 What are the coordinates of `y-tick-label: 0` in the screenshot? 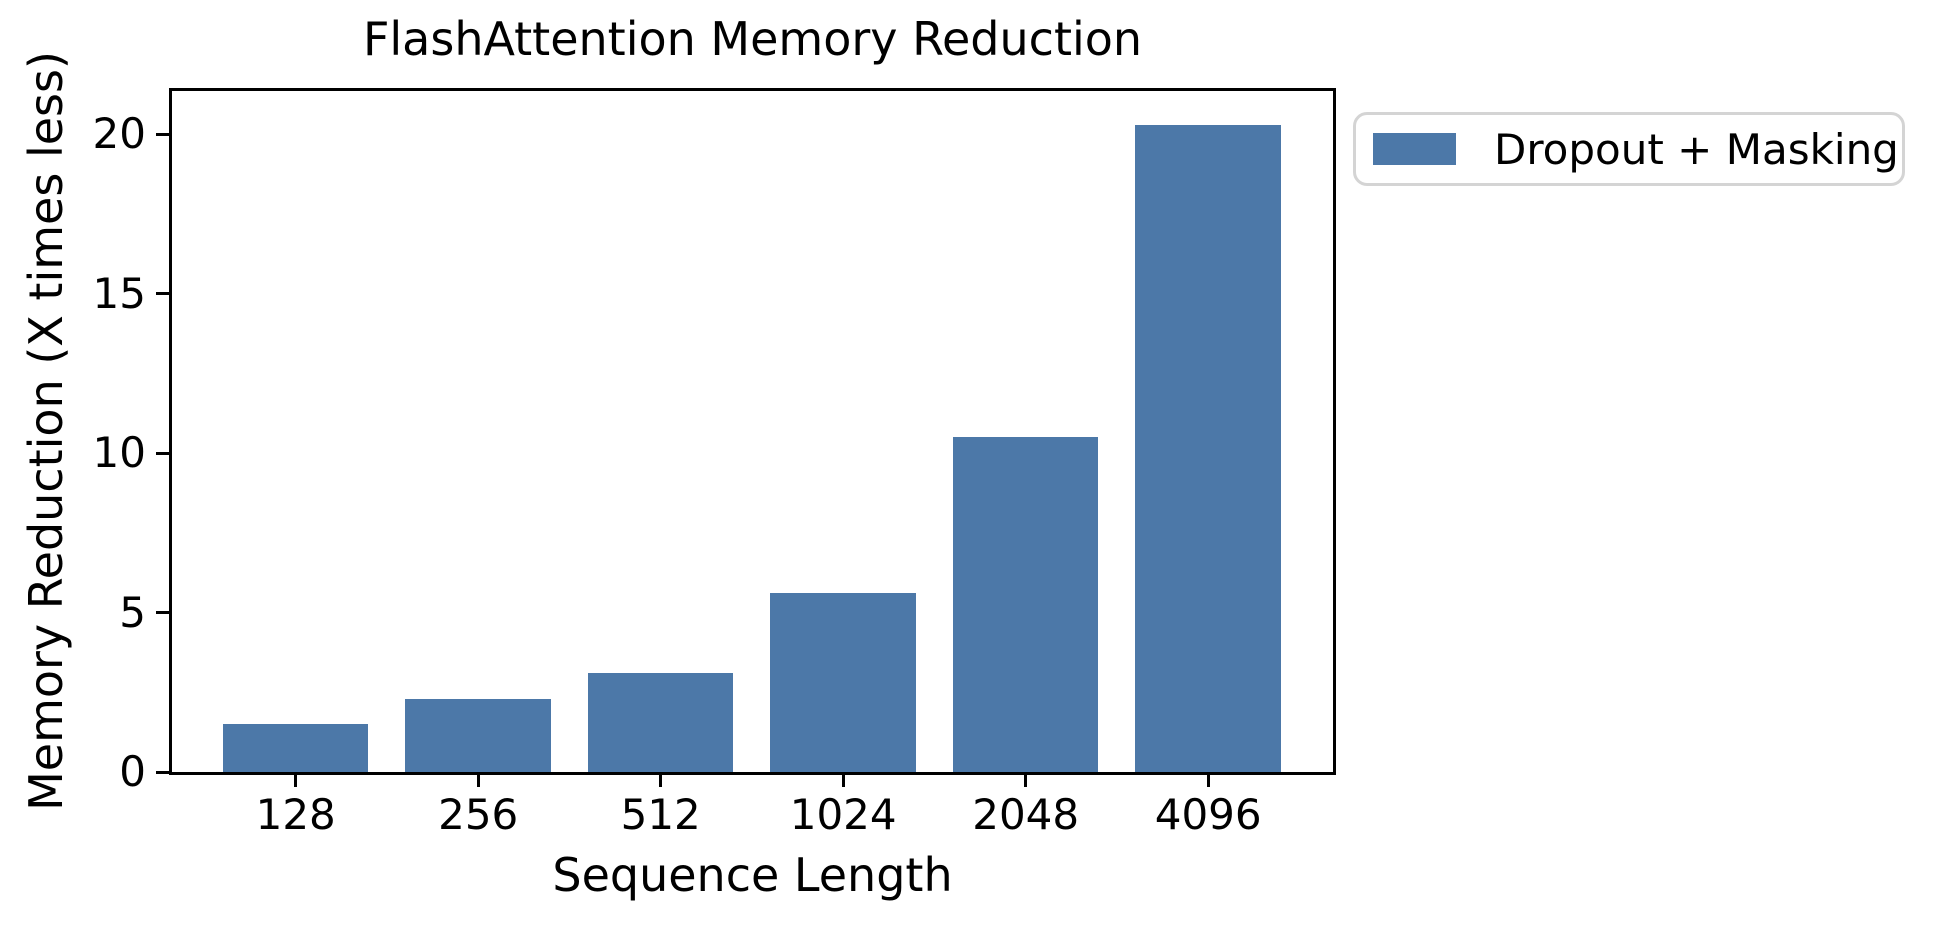 It's located at (132, 771).